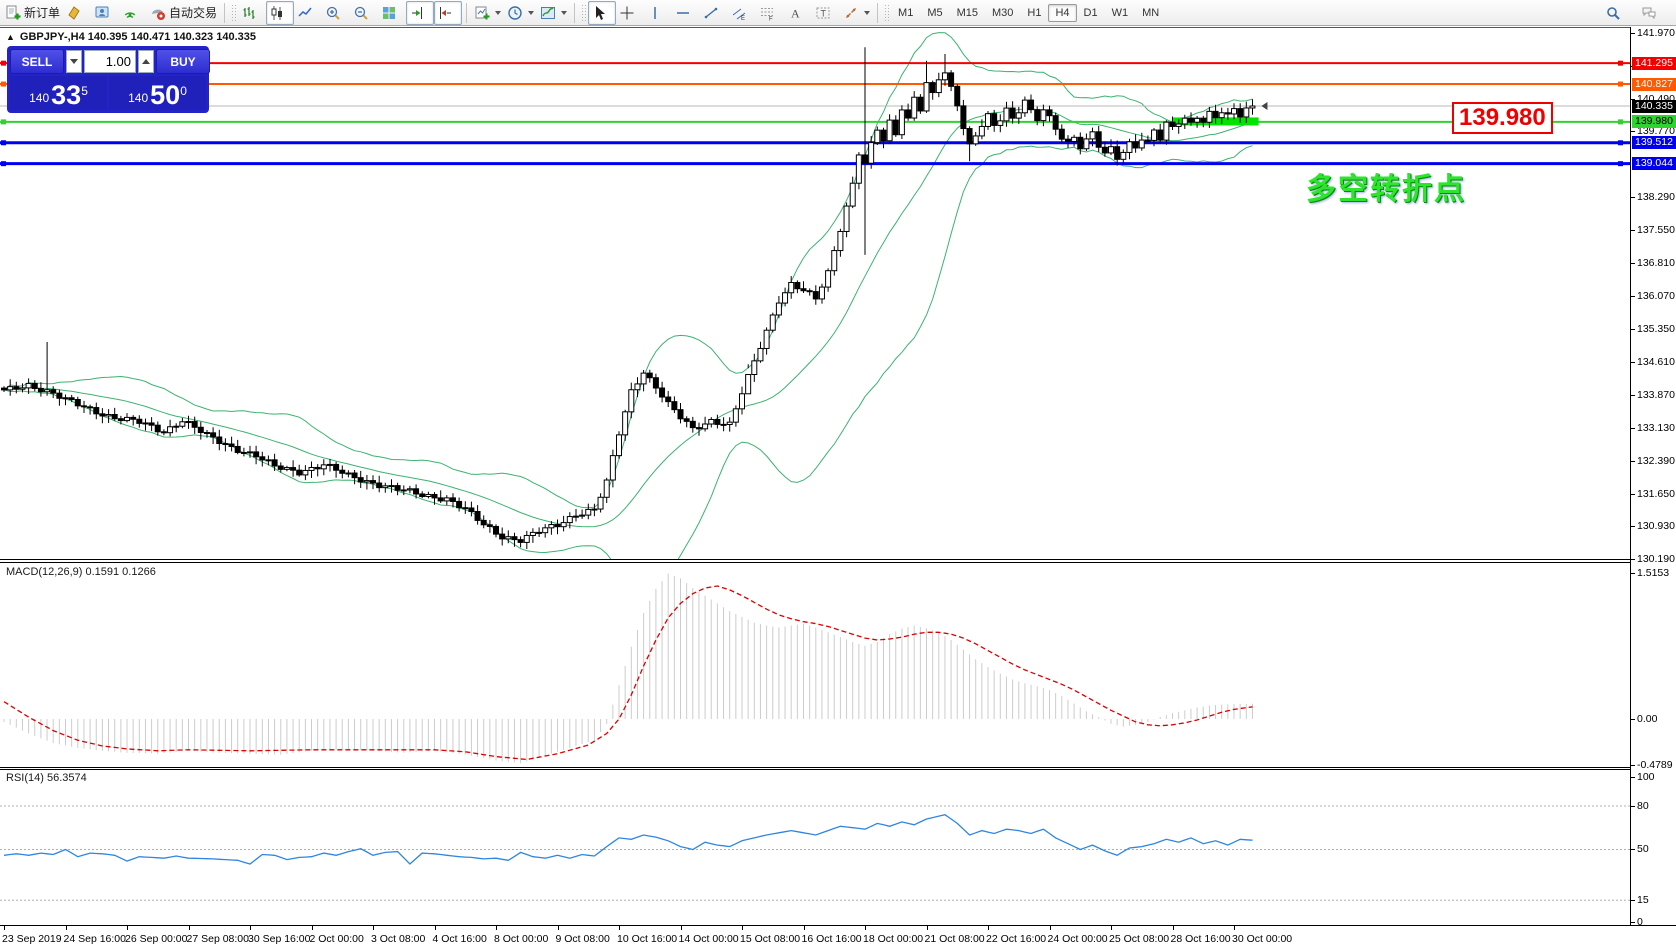 This screenshot has width=1676, height=948. I want to click on sell-button: SELL, so click(37, 61).